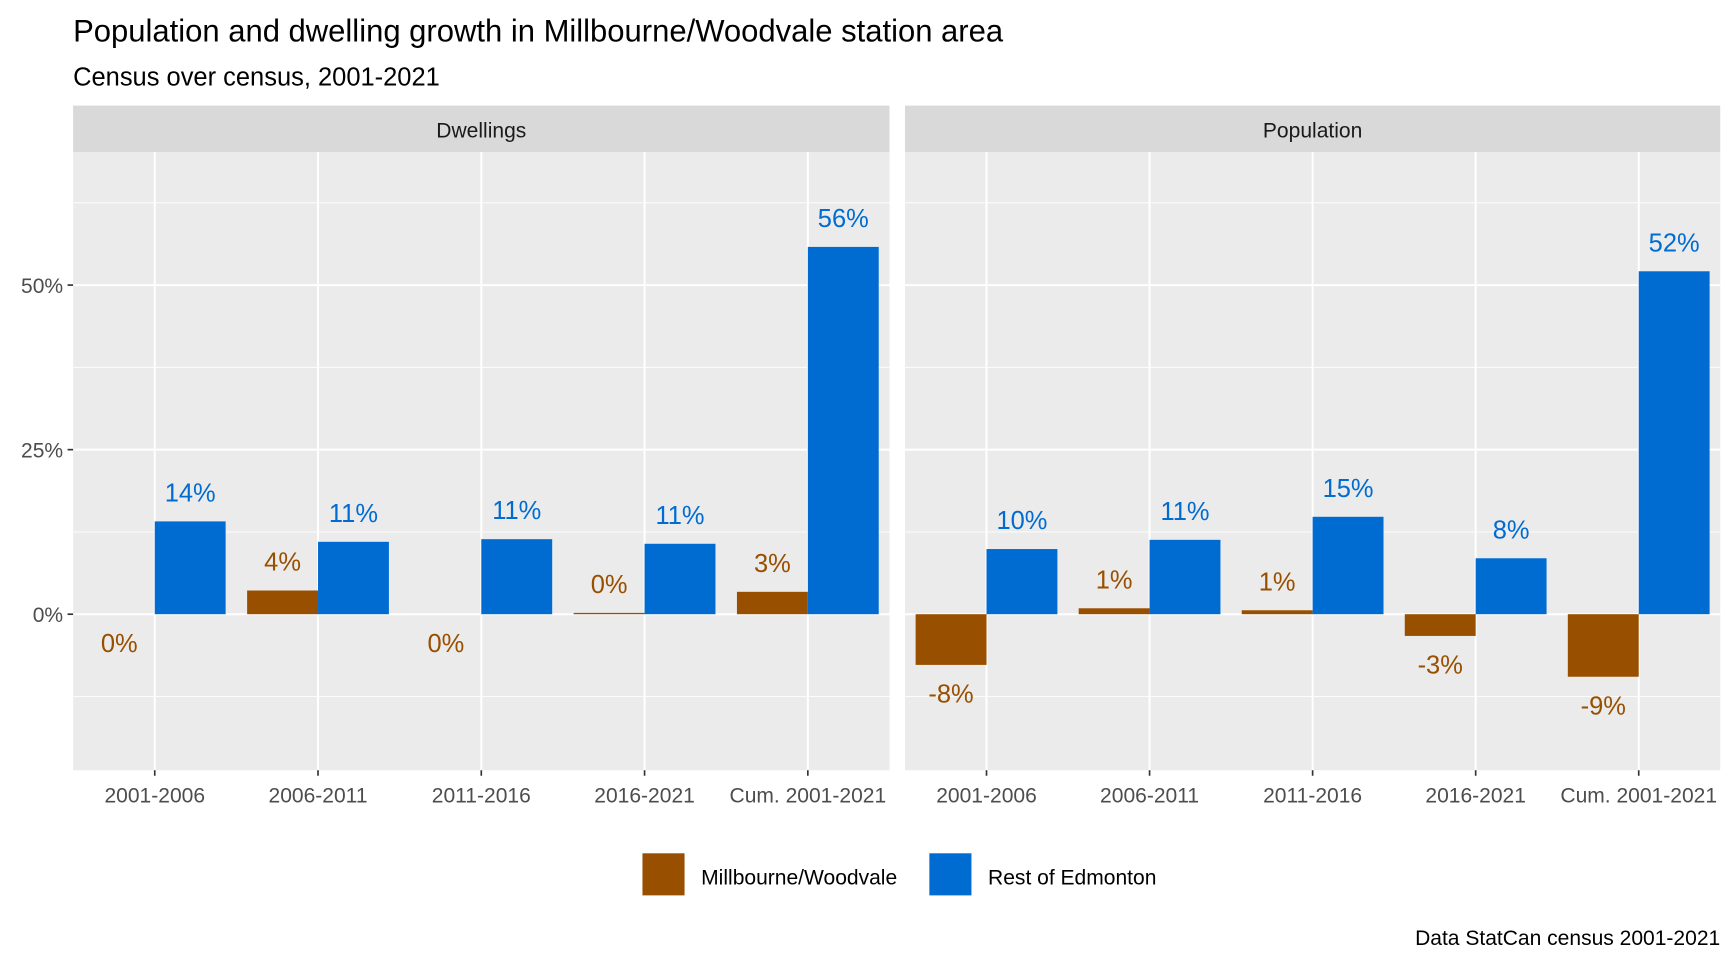 The width and height of the screenshot is (1728, 960). I want to click on y-tick-label: 25%, so click(42, 450).